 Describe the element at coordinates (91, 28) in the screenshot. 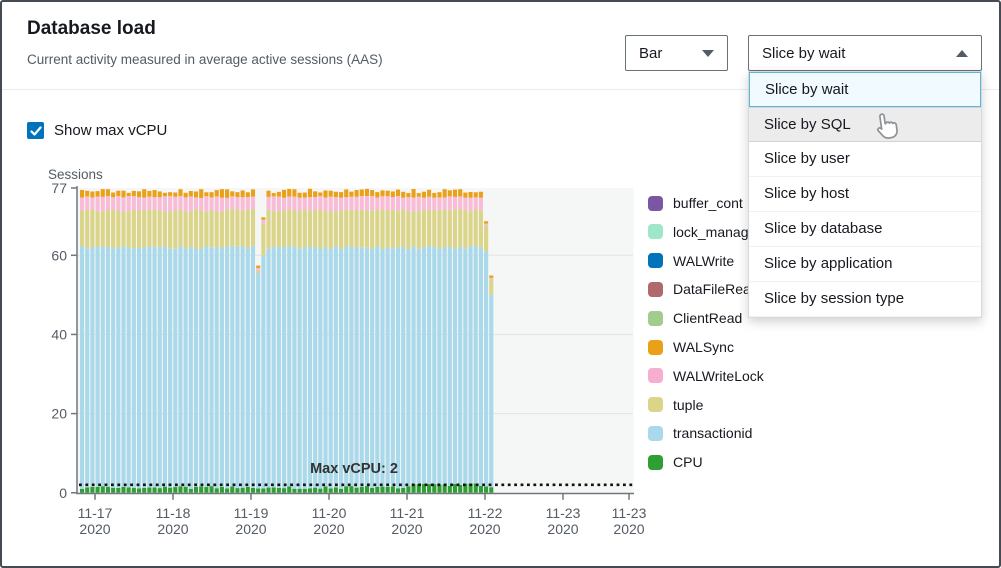

I see `page-title: Database load` at that location.